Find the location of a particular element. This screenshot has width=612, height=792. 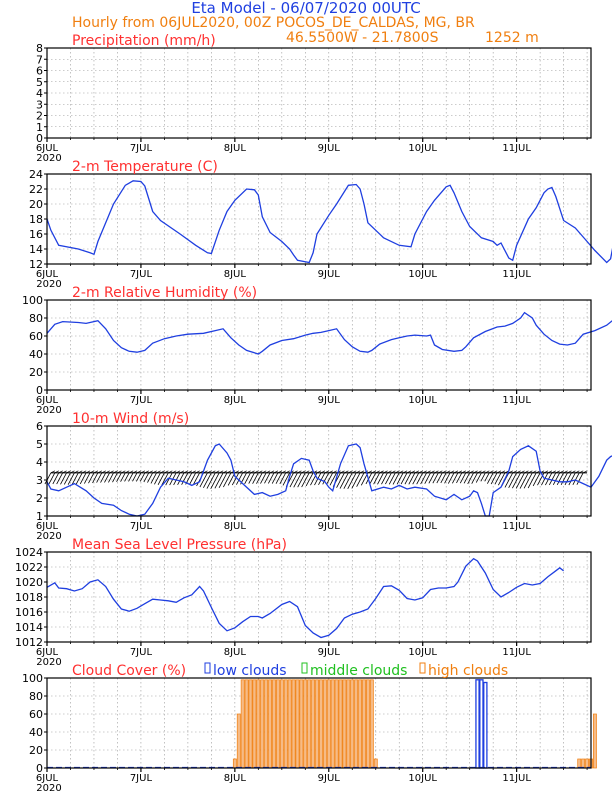

cloud_cover-ytick-label: 80 is located at coordinates (36, 696).